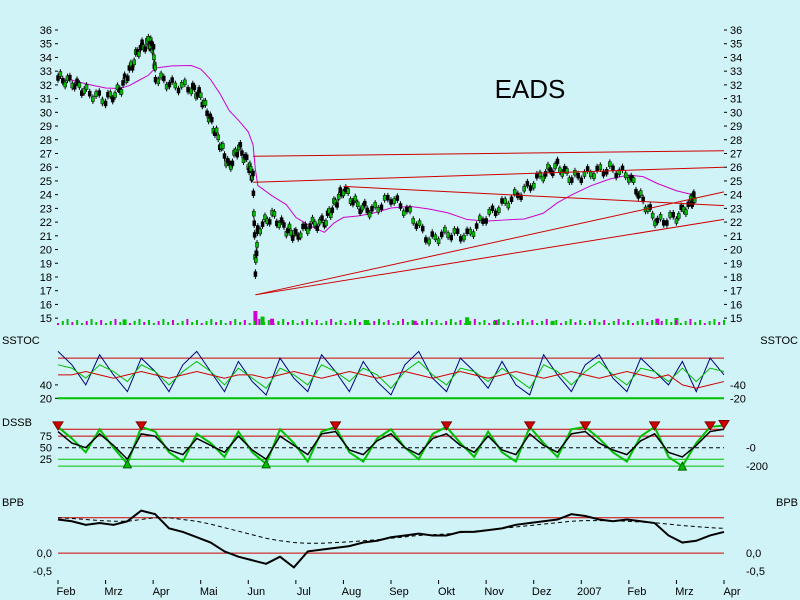 The height and width of the screenshot is (600, 800). I want to click on price-tick-label-left: 20, so click(46, 251).